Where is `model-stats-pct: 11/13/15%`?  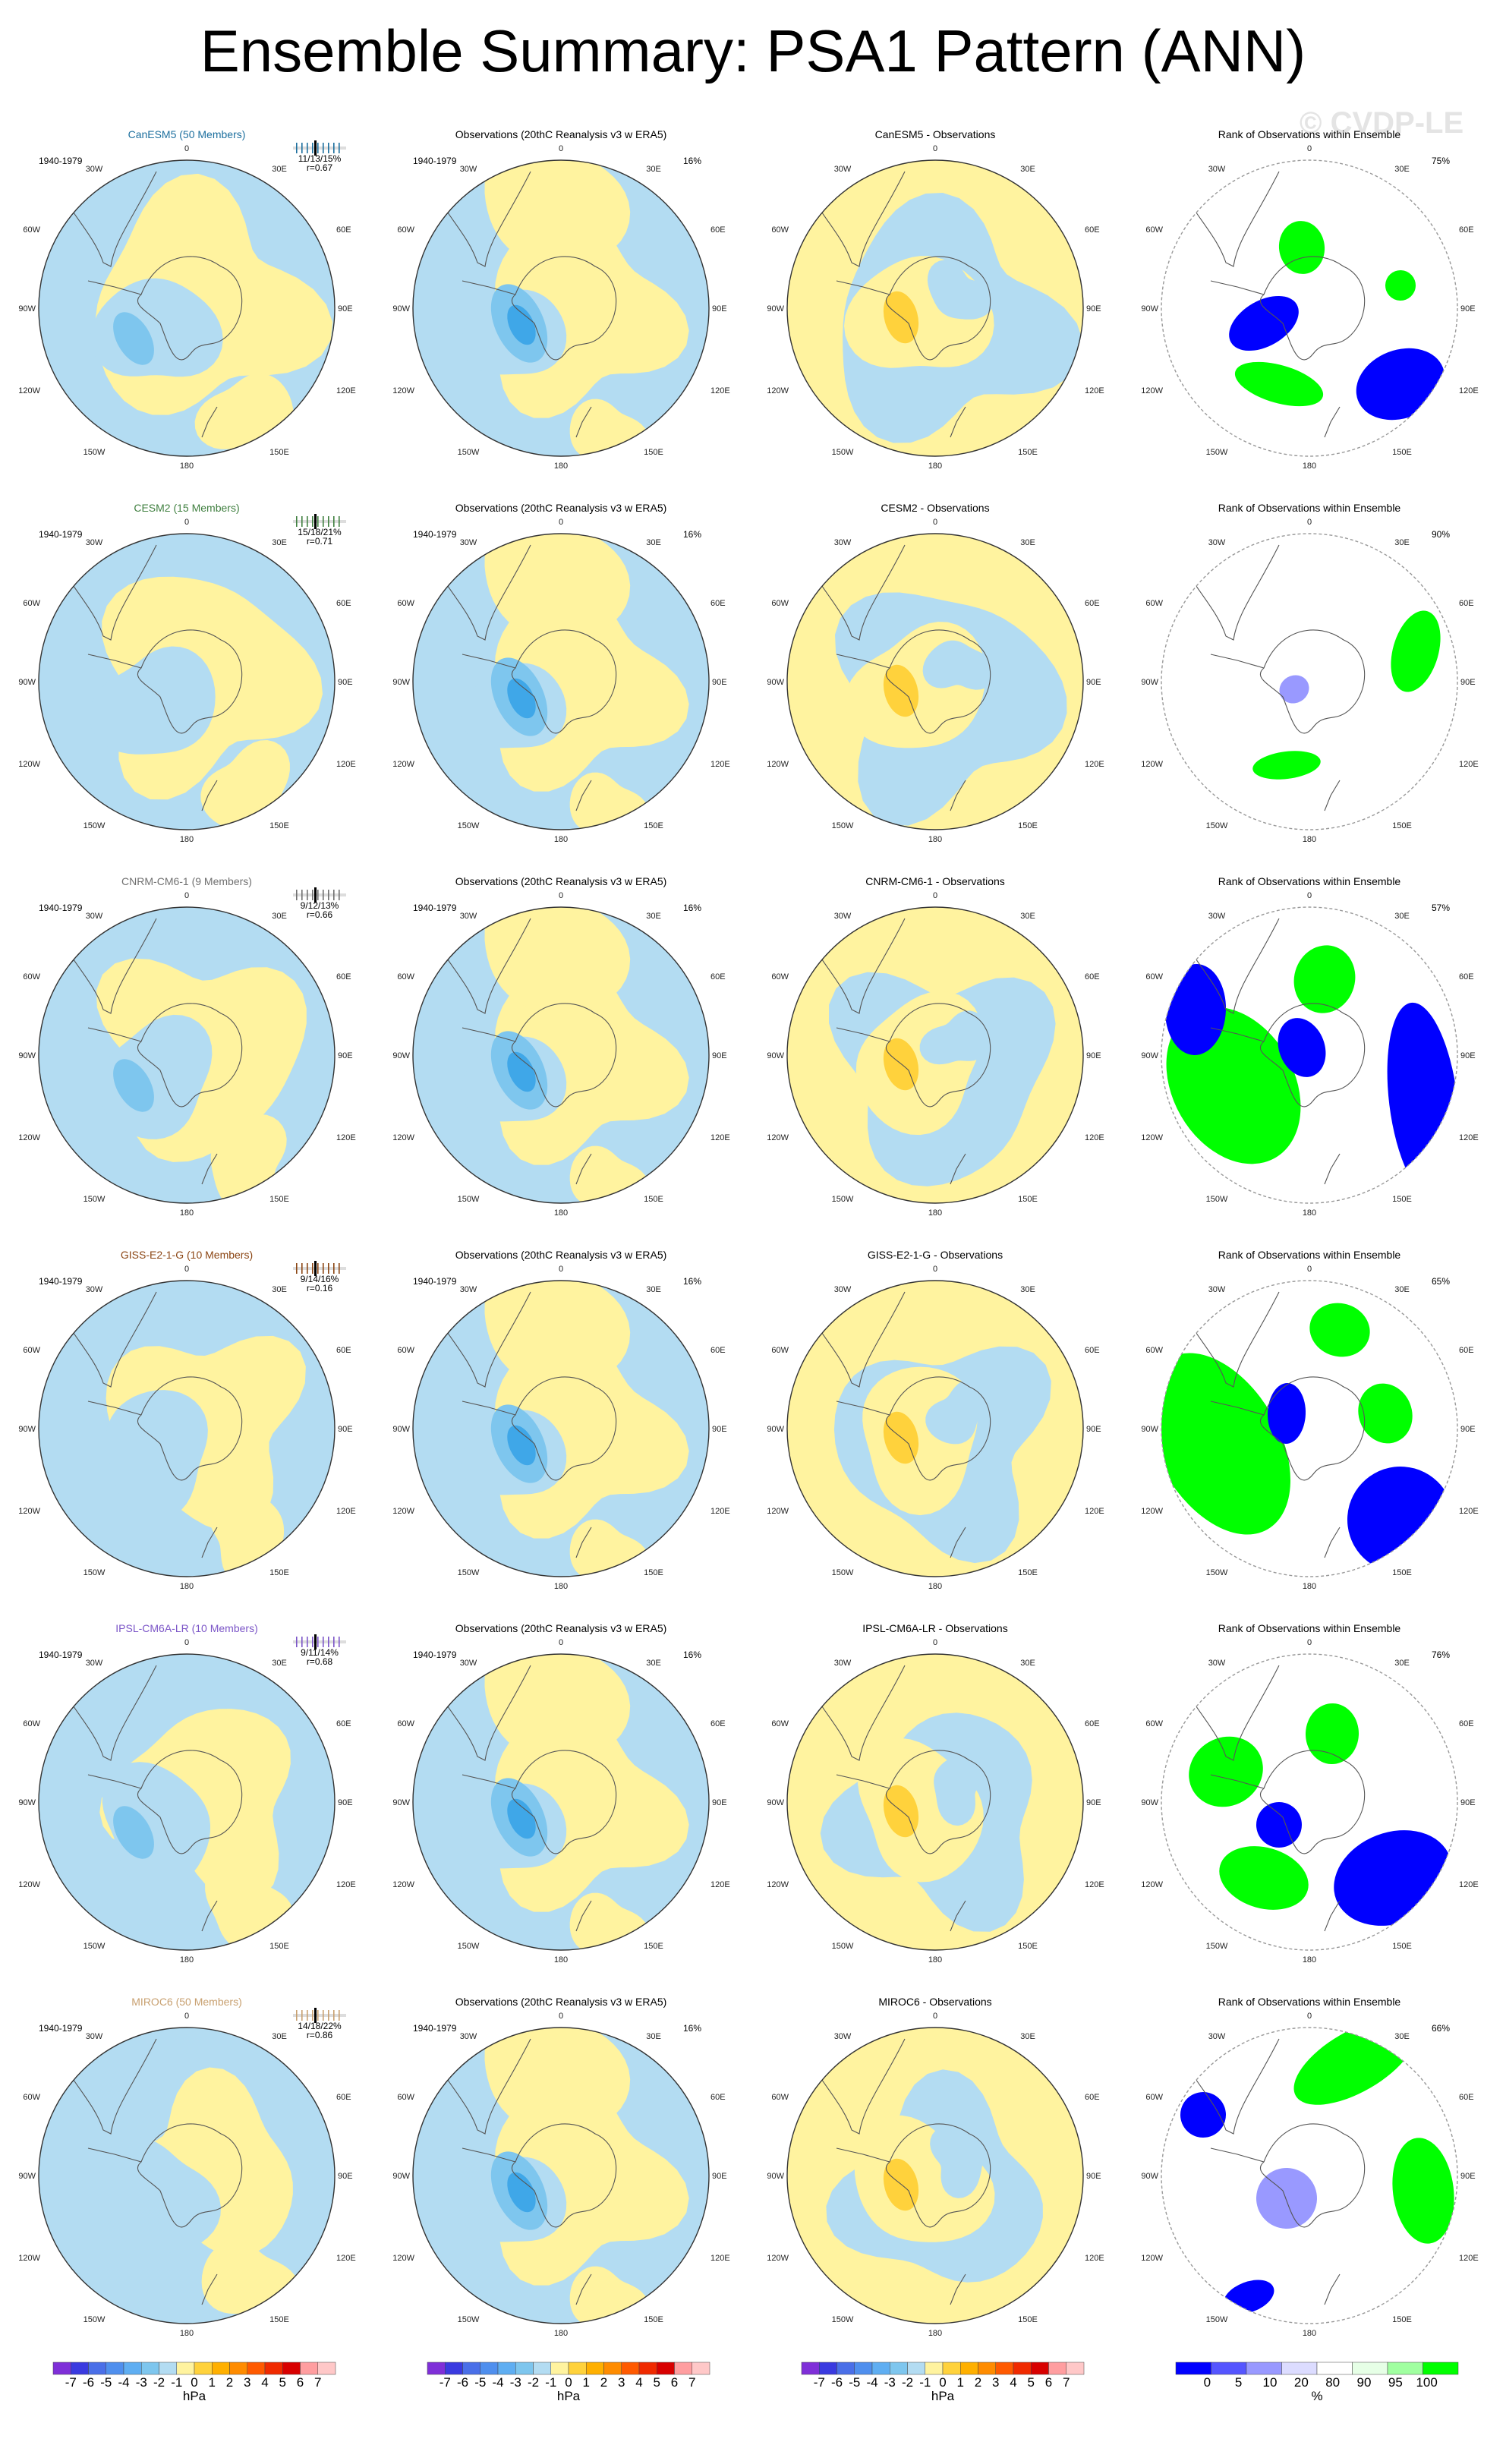
model-stats-pct: 11/13/15% is located at coordinates (320, 158).